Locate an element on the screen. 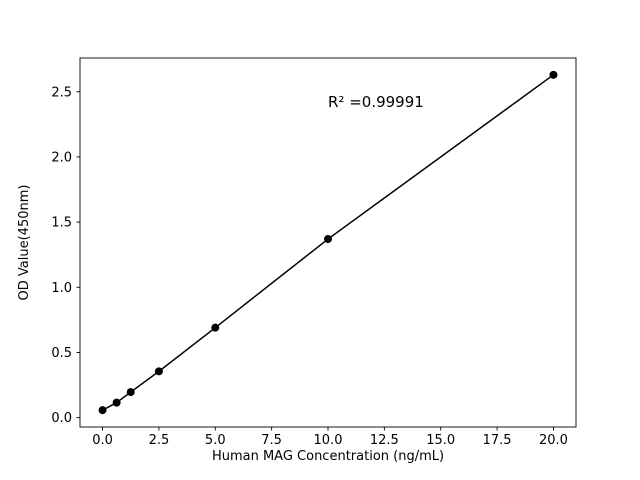  y-tick-label: 2.0 is located at coordinates (61, 157).